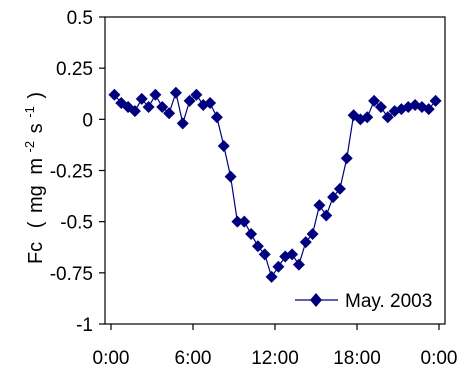 This screenshot has width=468, height=373. What do you see at coordinates (80, 18) in the screenshot?
I see `y-tick-label: 0.5` at bounding box center [80, 18].